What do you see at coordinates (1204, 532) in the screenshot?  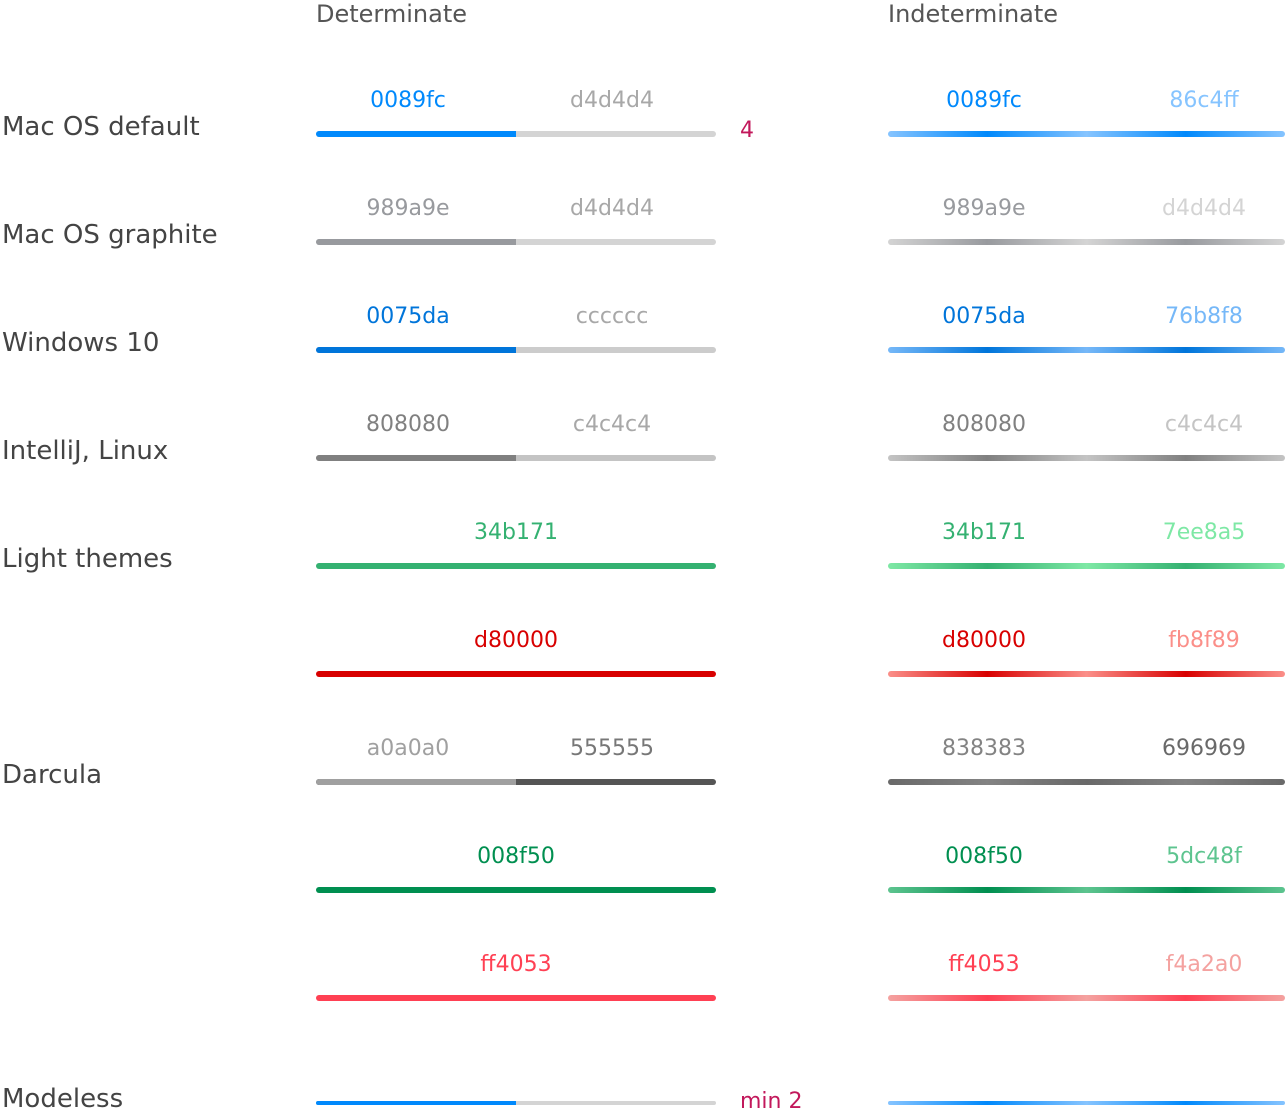 I see `indeterminate-color-b-hex: 7ee8a5` at bounding box center [1204, 532].